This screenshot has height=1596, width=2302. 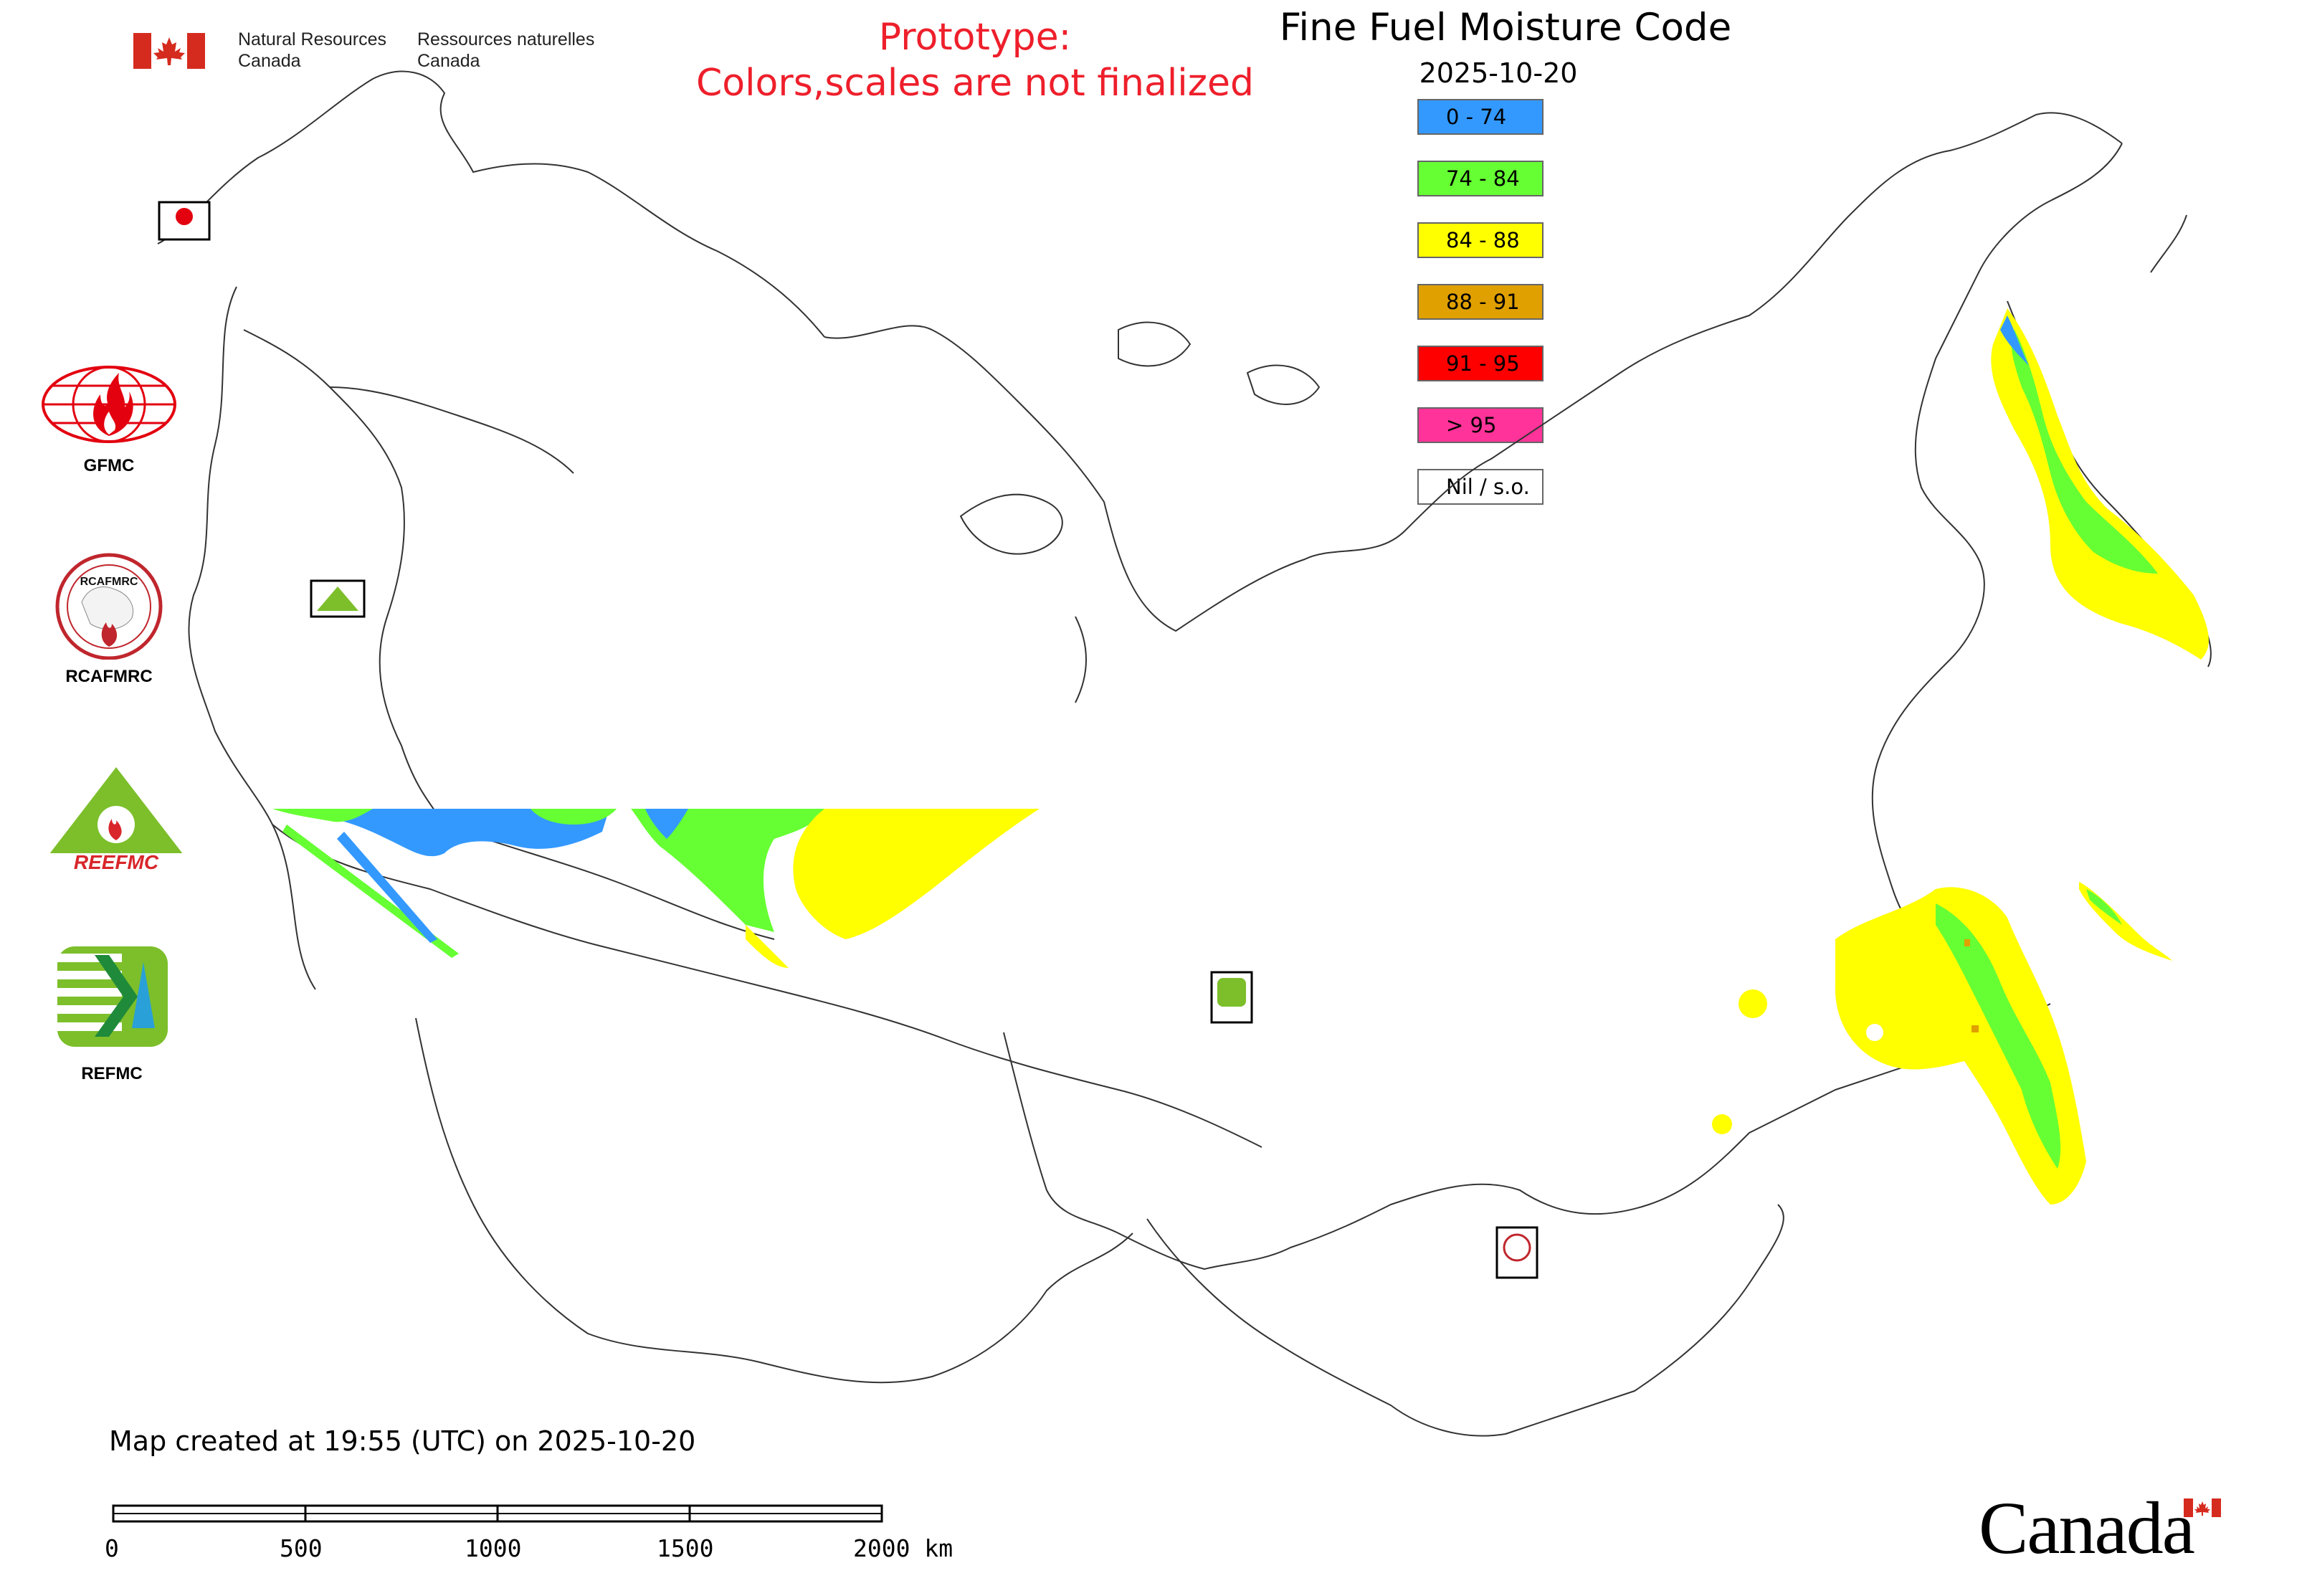 I want to click on reefmc-logo: REEFMC, so click(x=116, y=818).